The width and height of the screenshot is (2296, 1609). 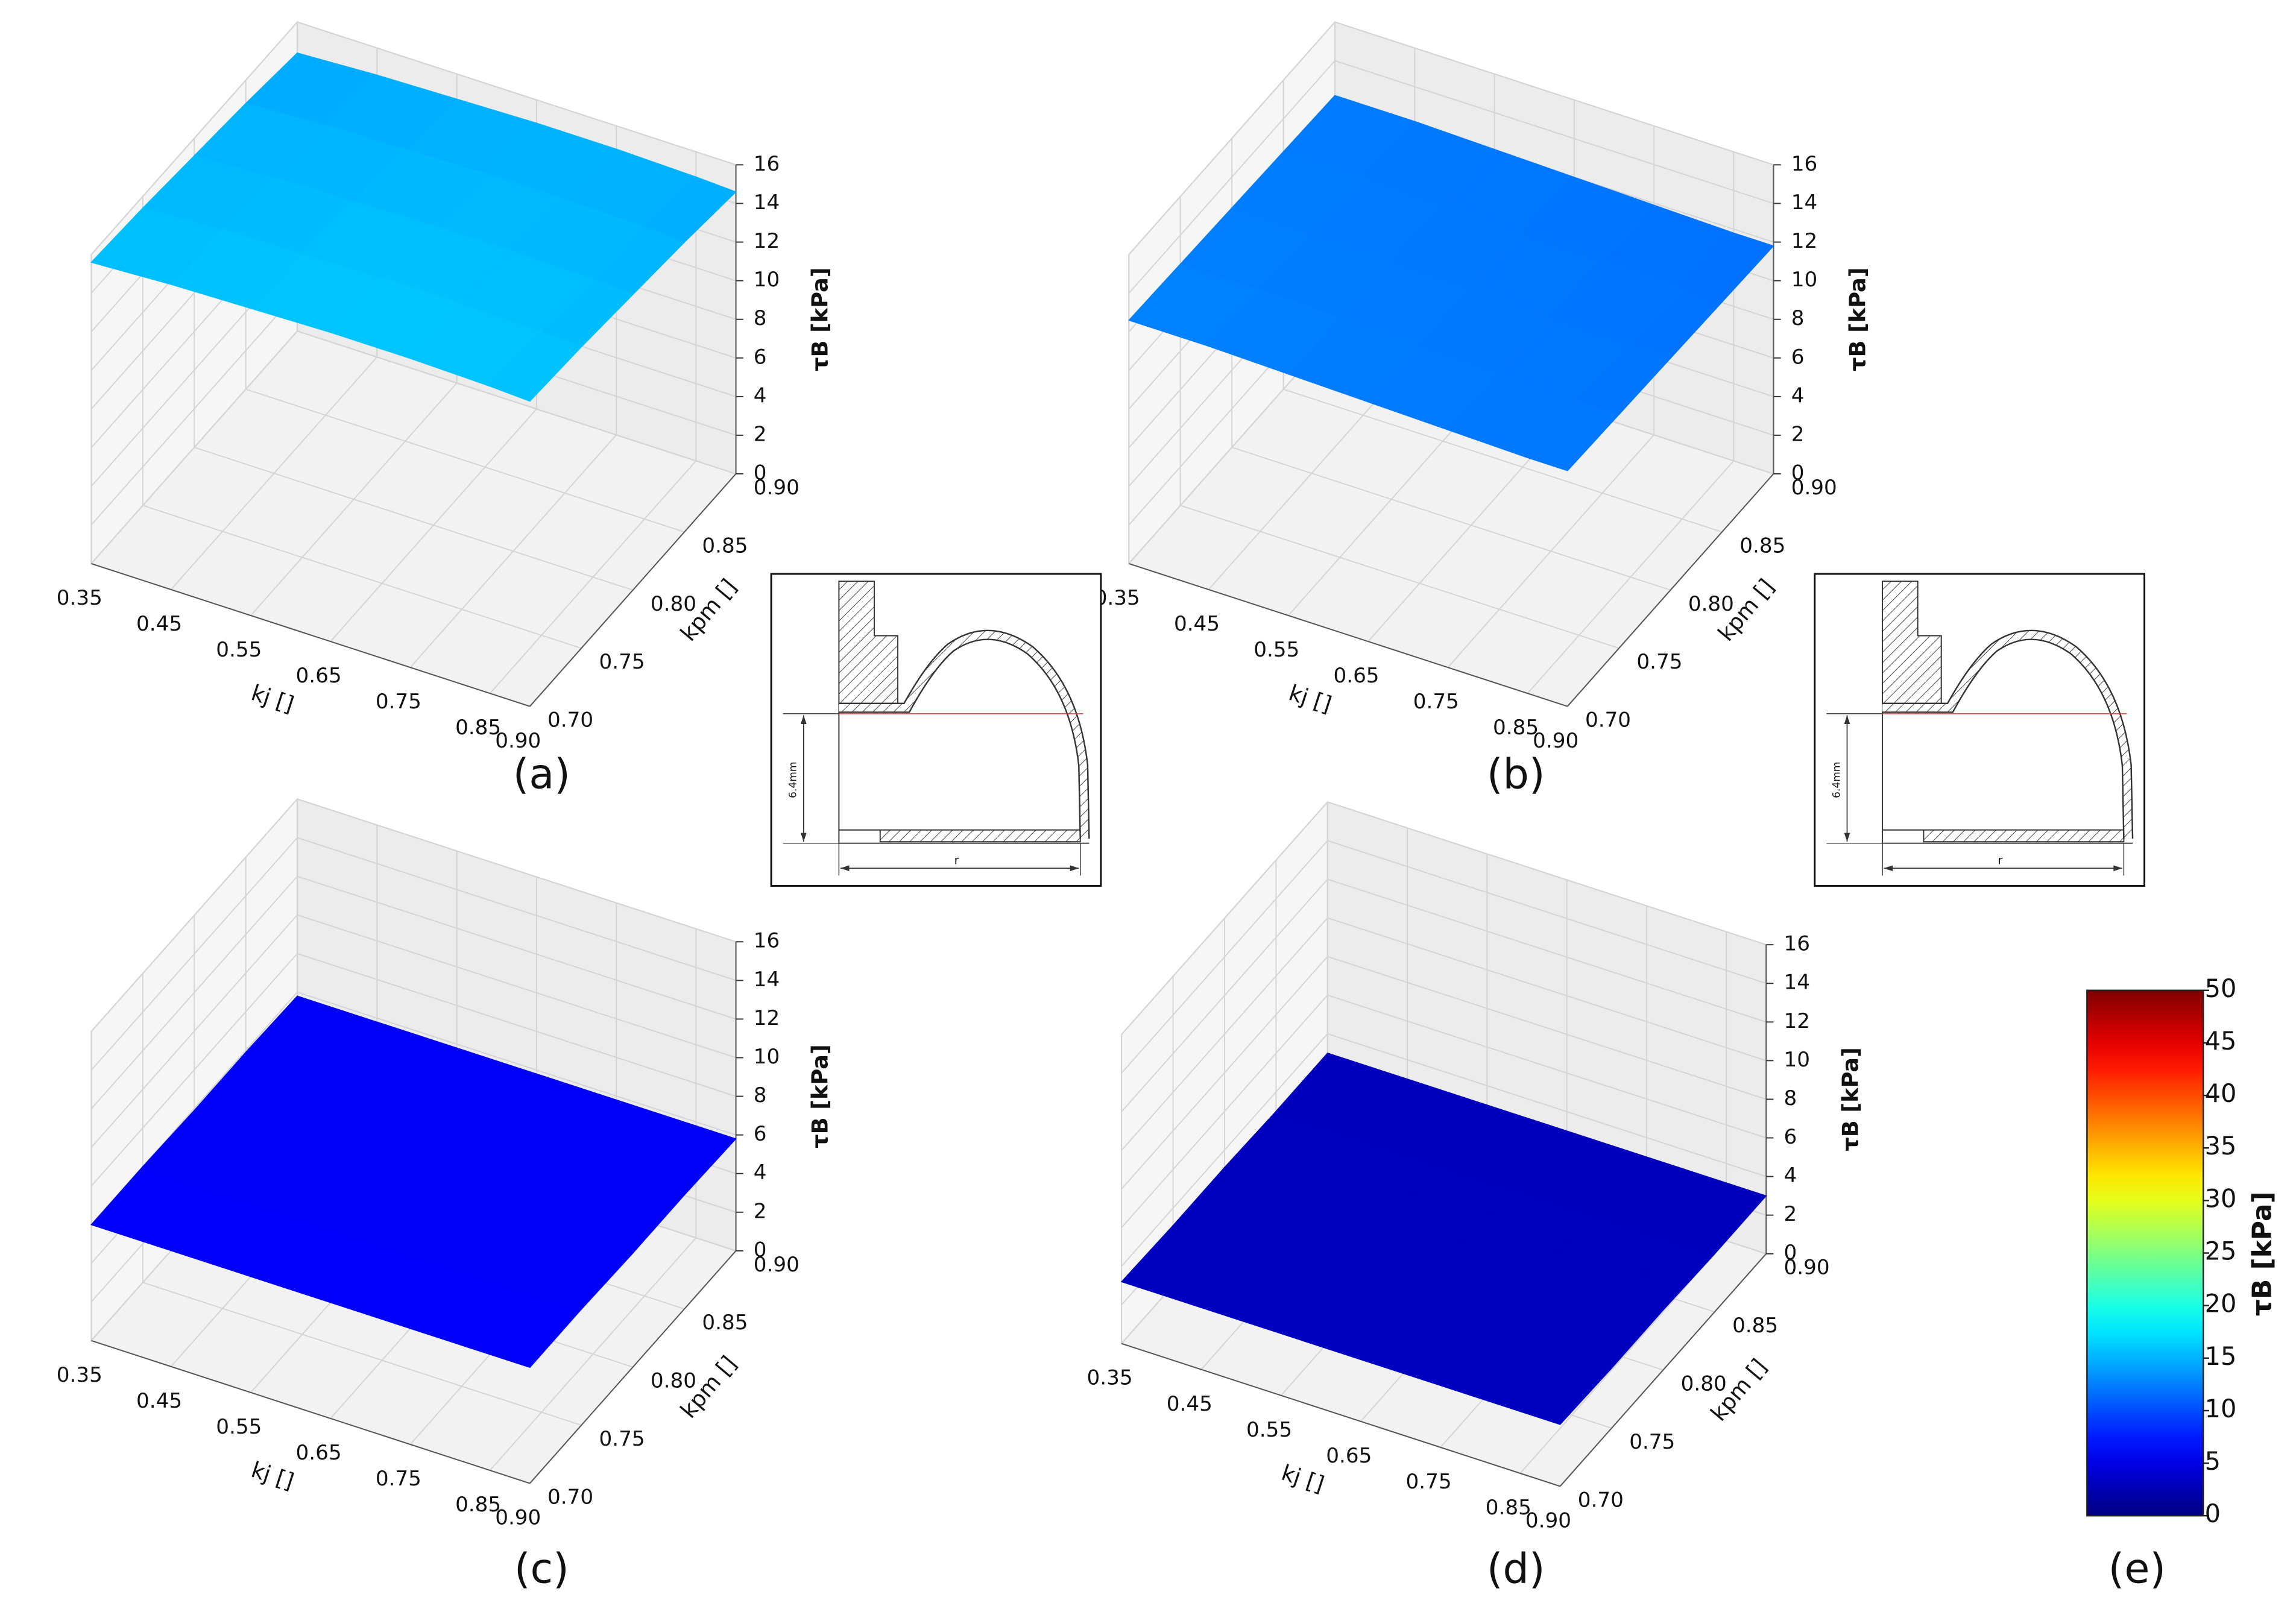 What do you see at coordinates (541, 1570) in the screenshot?
I see `panel-caption: (c)` at bounding box center [541, 1570].